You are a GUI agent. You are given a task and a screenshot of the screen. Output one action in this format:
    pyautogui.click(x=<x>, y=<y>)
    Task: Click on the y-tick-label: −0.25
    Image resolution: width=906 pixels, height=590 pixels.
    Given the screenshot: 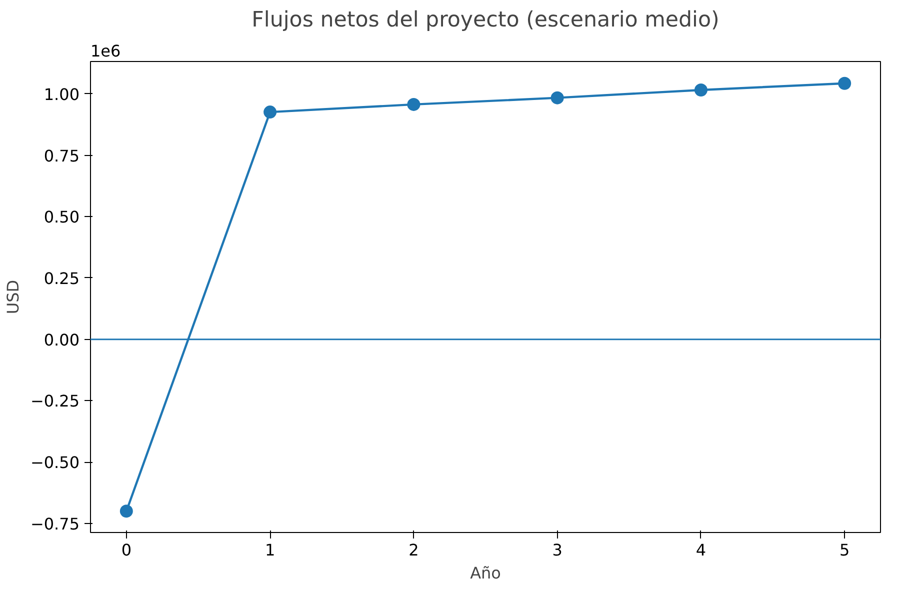 What is the action you would take?
    pyautogui.click(x=55, y=401)
    